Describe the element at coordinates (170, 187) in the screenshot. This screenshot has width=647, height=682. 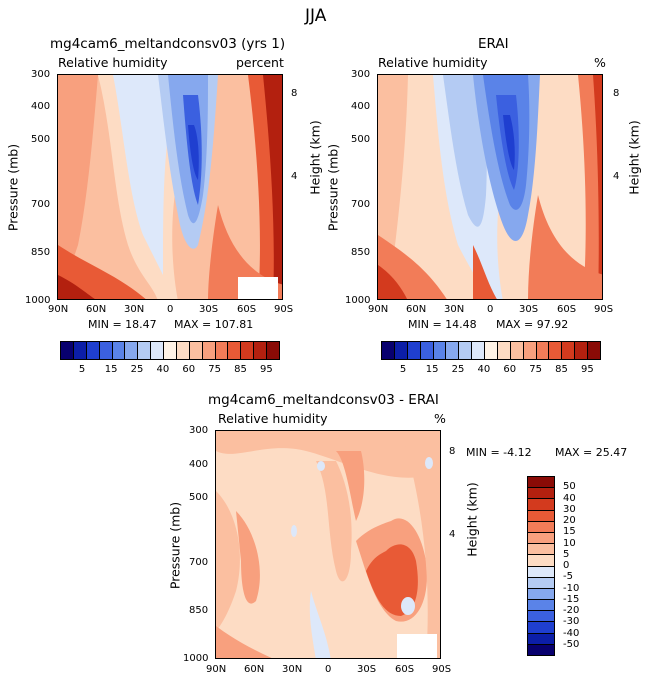
I see `panel1-contours` at that location.